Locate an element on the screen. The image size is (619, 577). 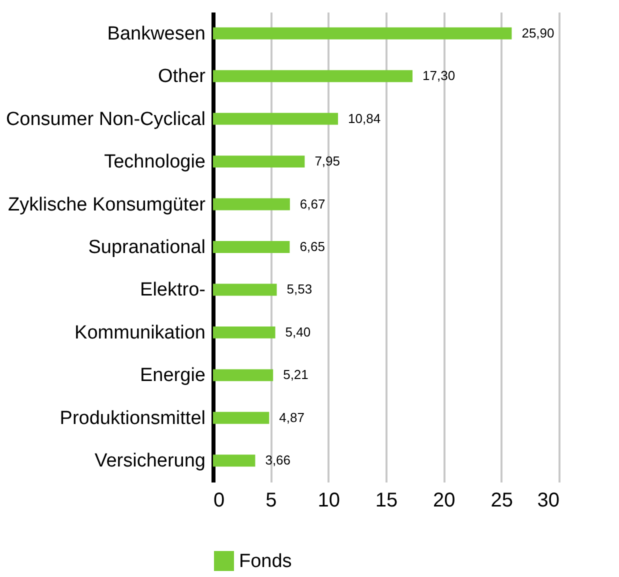
x-tick-label: 15 is located at coordinates (386, 501).